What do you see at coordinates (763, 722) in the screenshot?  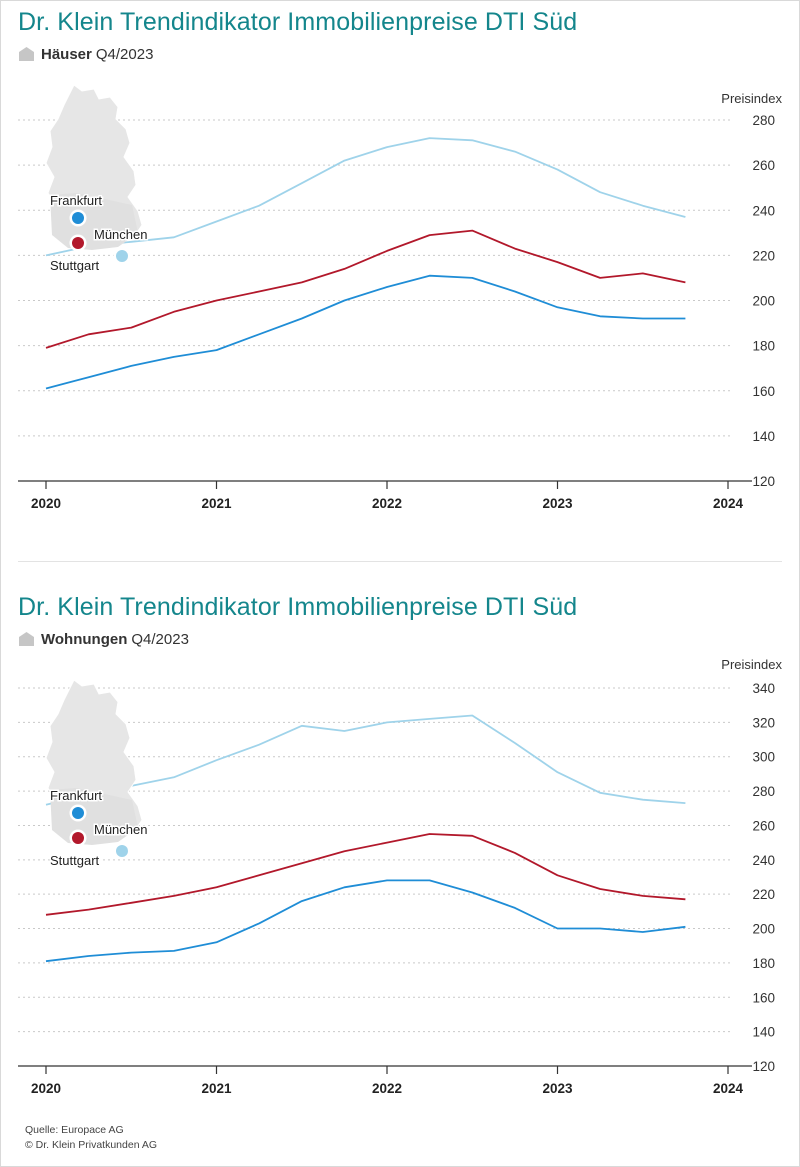 I see `y-tick-label: 320` at bounding box center [763, 722].